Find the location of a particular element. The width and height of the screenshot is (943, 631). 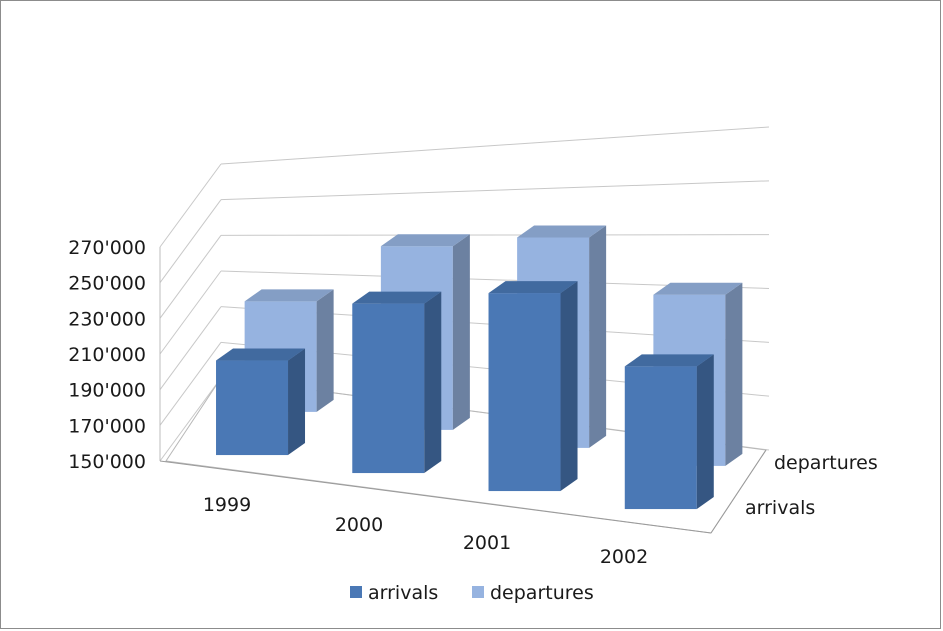

depth-label: arrivals is located at coordinates (780, 508).